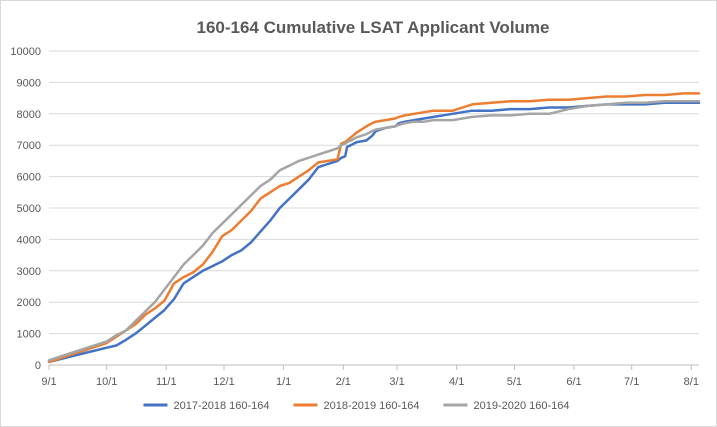  What do you see at coordinates (25, 52) in the screenshot?
I see `y-tick-label: 10000` at bounding box center [25, 52].